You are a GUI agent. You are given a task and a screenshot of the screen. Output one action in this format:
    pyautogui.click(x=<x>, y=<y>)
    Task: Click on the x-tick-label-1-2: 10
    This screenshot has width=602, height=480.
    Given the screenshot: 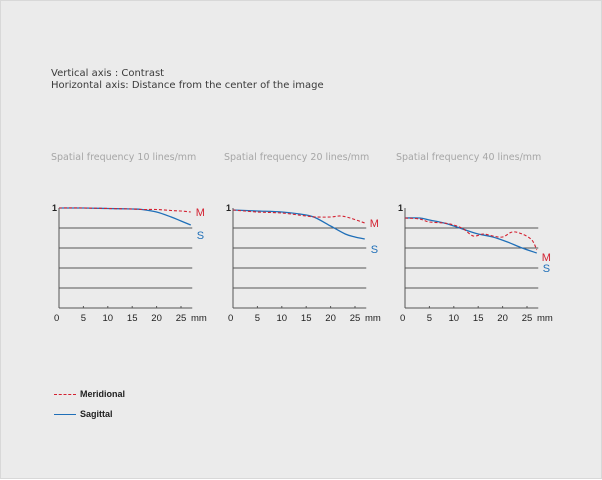 What is the action you would take?
    pyautogui.click(x=282, y=318)
    